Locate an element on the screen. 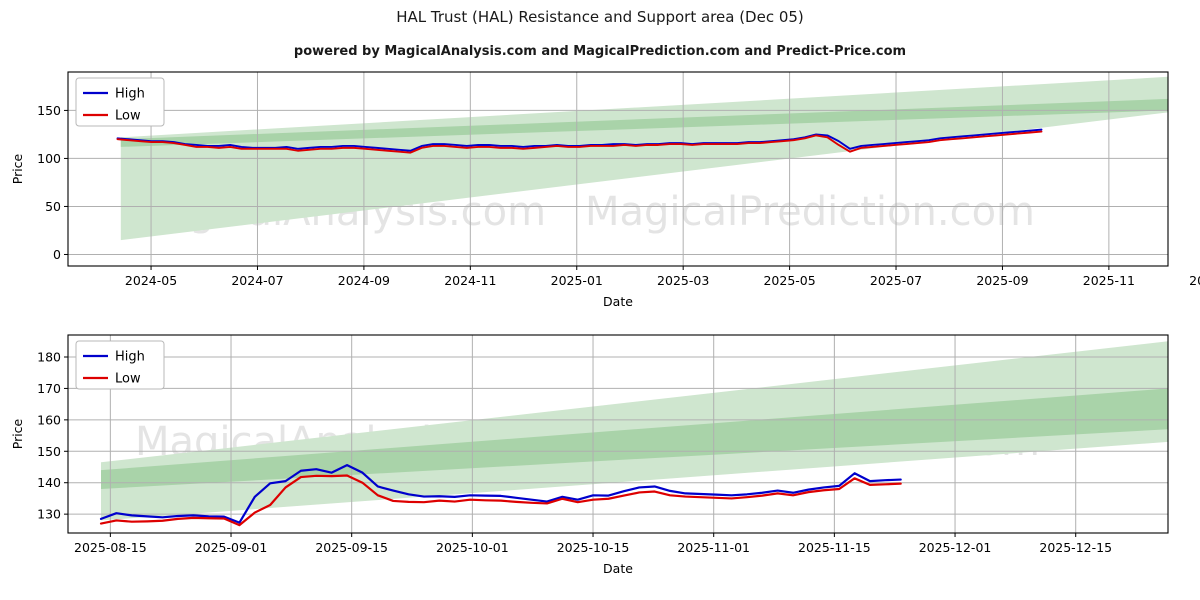 Image resolution: width=1200 pixels, height=600 pixels. x-tick-label: 2025-10-15 is located at coordinates (593, 547).